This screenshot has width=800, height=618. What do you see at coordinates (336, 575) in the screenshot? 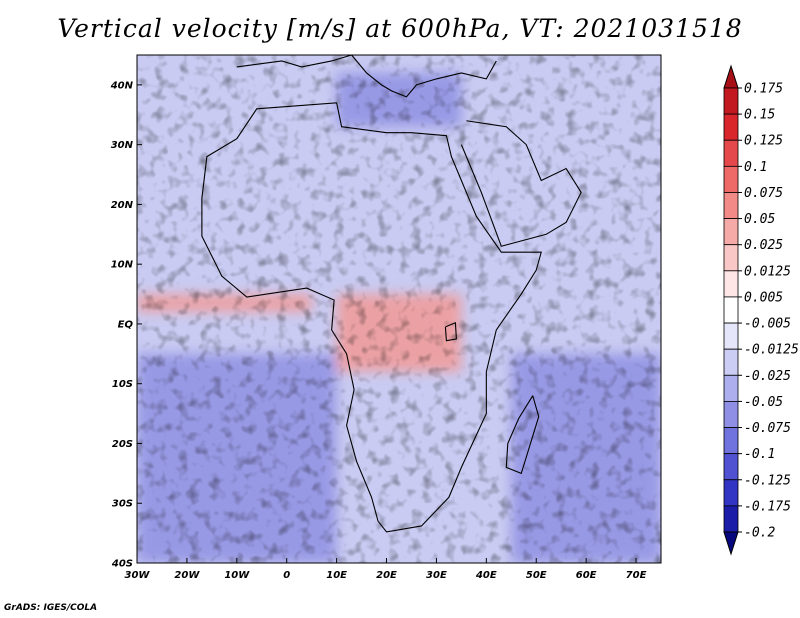
I see `x-tick-label: 10E` at bounding box center [336, 575].